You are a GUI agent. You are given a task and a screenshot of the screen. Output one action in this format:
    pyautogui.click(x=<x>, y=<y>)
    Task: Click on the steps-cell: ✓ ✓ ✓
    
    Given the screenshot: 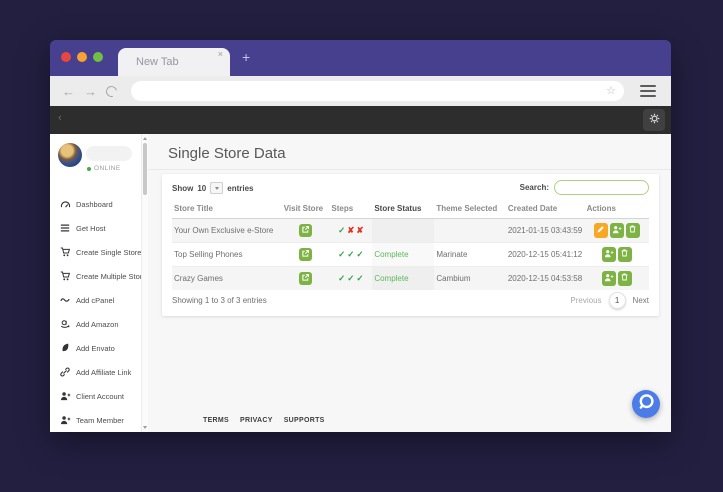 What is the action you would take?
    pyautogui.click(x=351, y=253)
    